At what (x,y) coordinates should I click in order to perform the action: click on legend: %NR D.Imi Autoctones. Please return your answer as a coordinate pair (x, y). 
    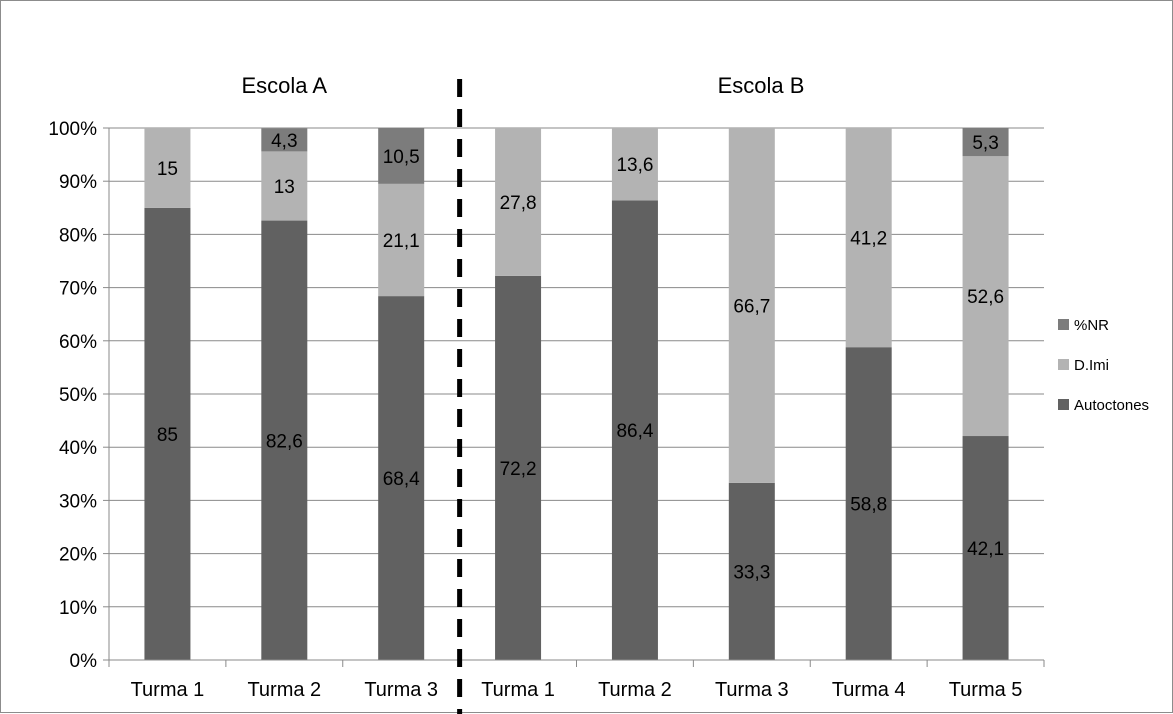
    Looking at the image, I should click on (1103, 365).